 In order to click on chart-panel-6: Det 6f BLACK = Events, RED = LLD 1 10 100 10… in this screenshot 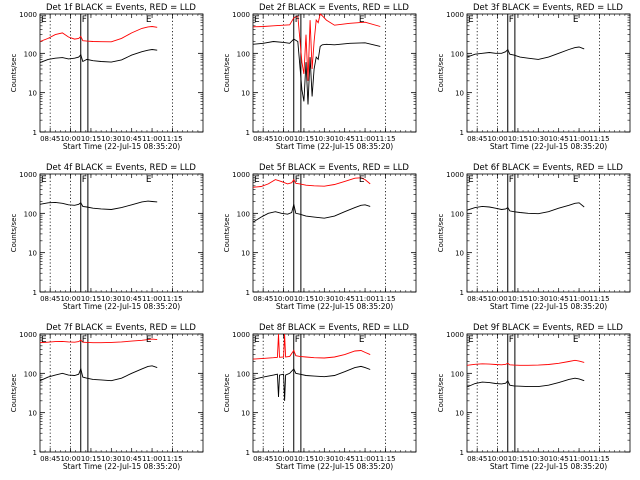, I will do `click(534, 237)`.